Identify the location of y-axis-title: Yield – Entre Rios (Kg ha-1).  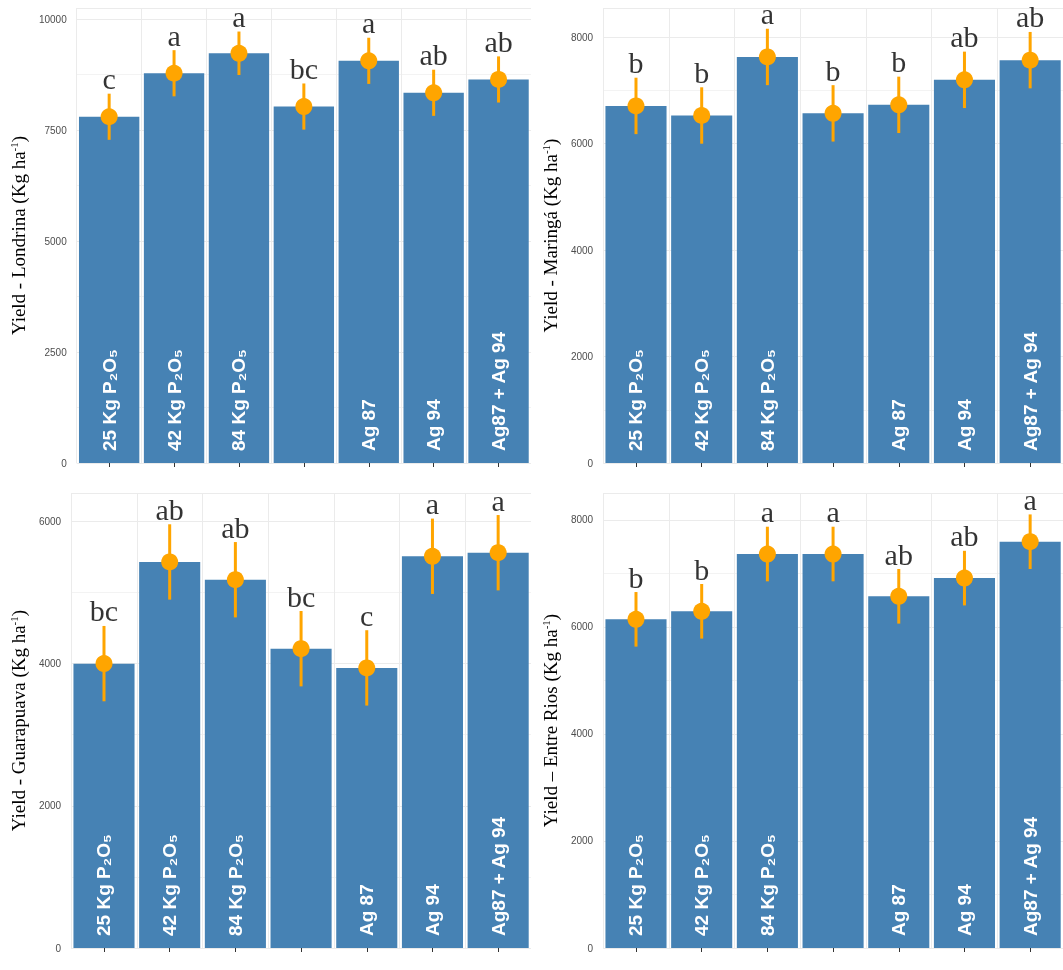
(550, 720).